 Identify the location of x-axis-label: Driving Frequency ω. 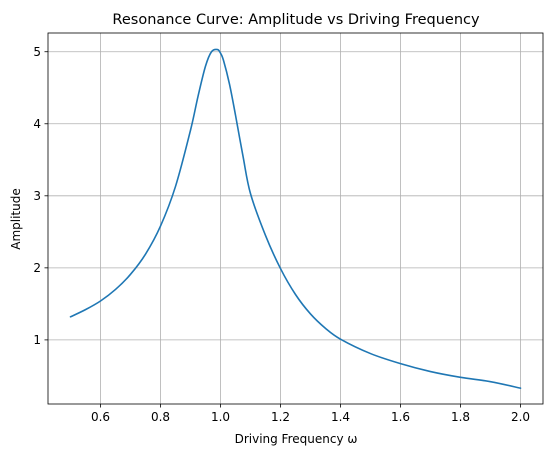
(296, 439).